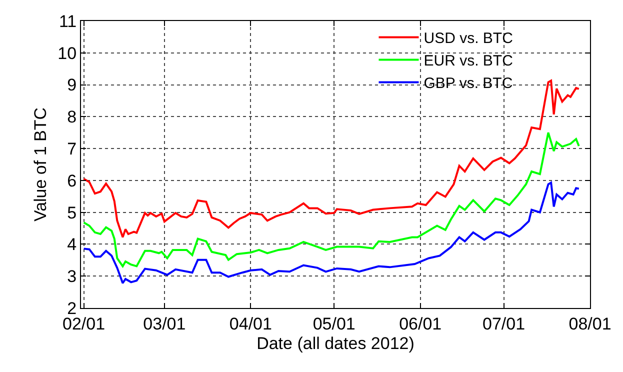  What do you see at coordinates (469, 39) in the screenshot?
I see `legend-label: USD vs. BTC` at bounding box center [469, 39].